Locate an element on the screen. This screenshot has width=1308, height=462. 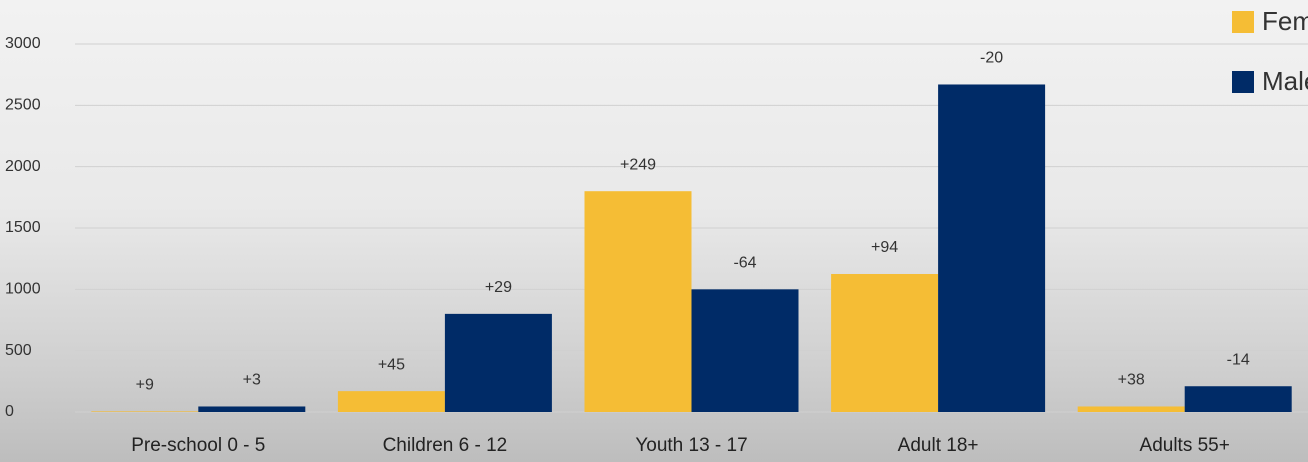
y-tick-label: 1000 is located at coordinates (23, 289).